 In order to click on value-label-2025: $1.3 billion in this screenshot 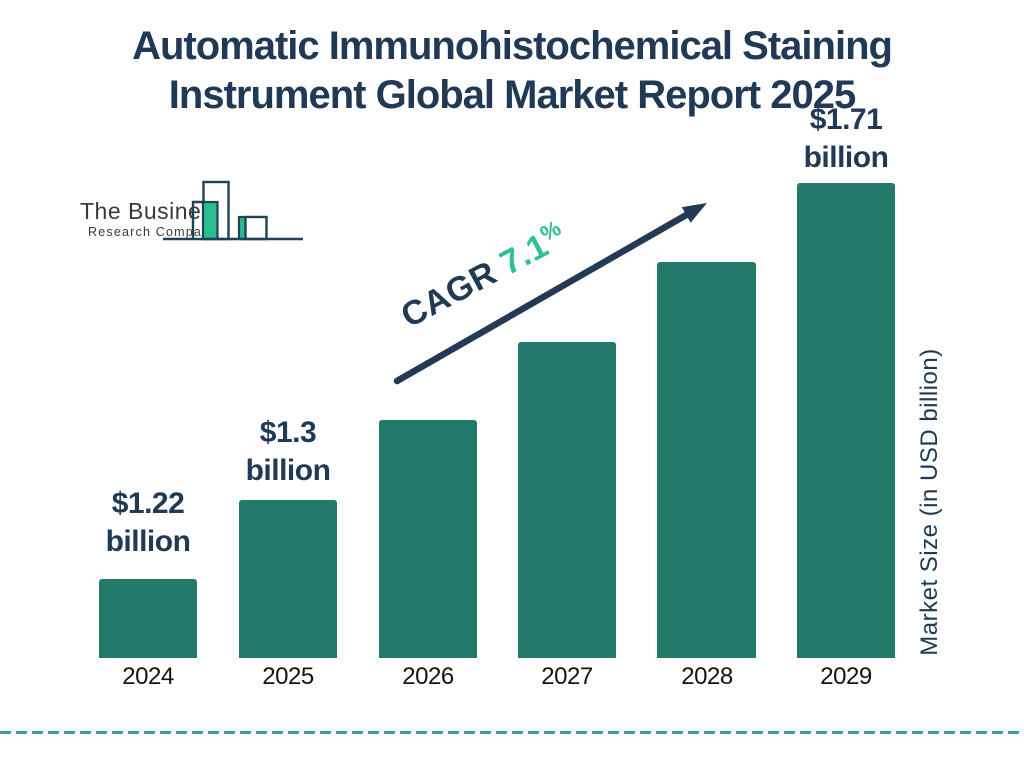, I will do `click(288, 452)`.